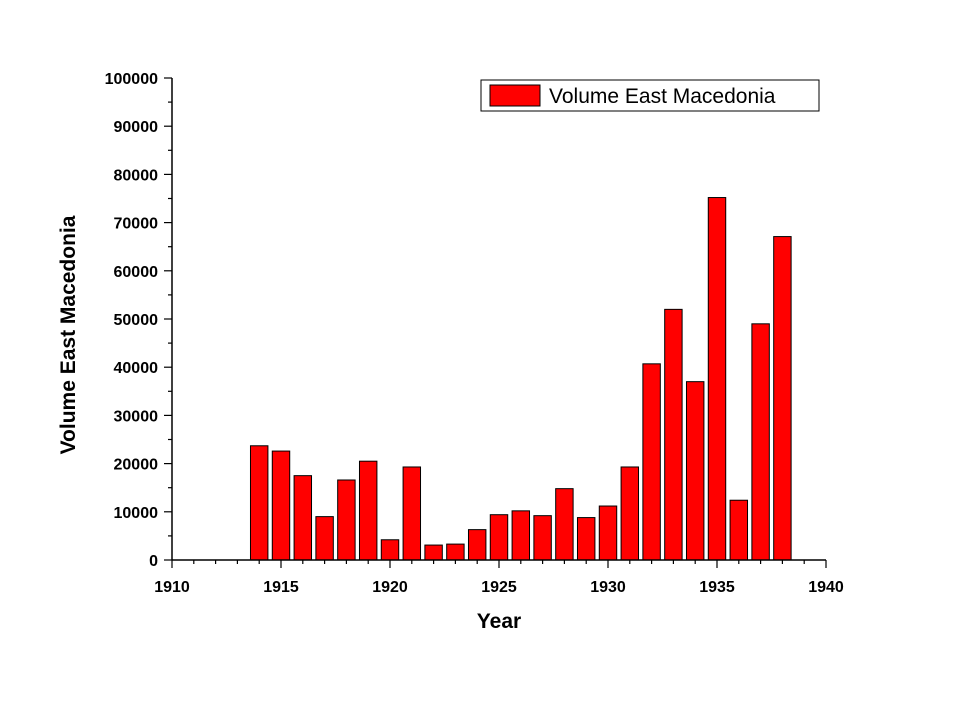  What do you see at coordinates (412, 513) in the screenshot?
I see `bar-1921` at bounding box center [412, 513].